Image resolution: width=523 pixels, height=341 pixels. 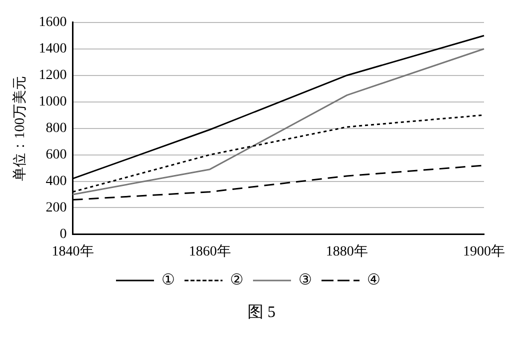 What do you see at coordinates (52, 102) in the screenshot?
I see `y-tick-label: 1000` at bounding box center [52, 102].